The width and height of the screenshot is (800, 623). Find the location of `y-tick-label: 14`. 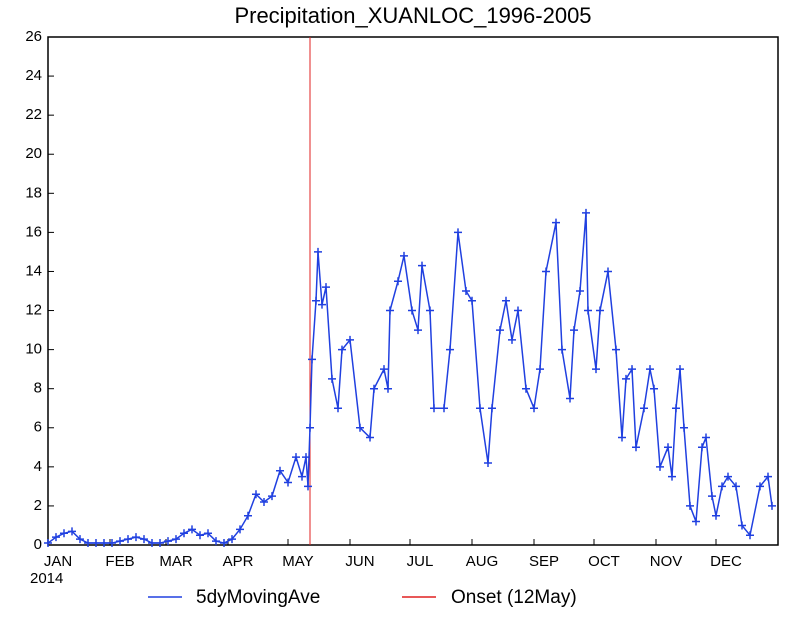

y-tick-label: 14 is located at coordinates (33, 270).